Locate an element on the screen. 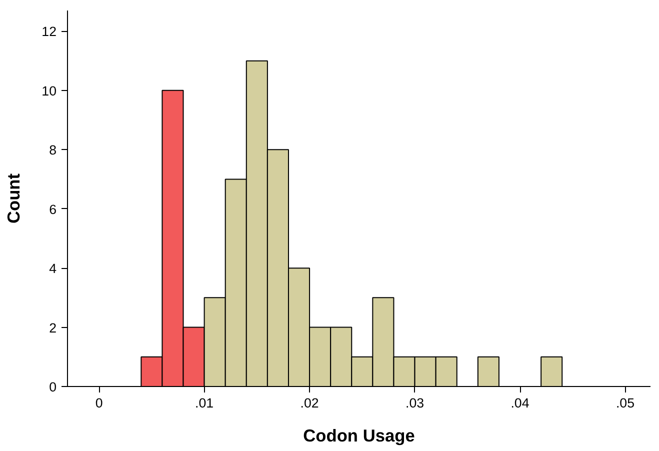  x-axis-title: Codon Usage is located at coordinates (359, 436).